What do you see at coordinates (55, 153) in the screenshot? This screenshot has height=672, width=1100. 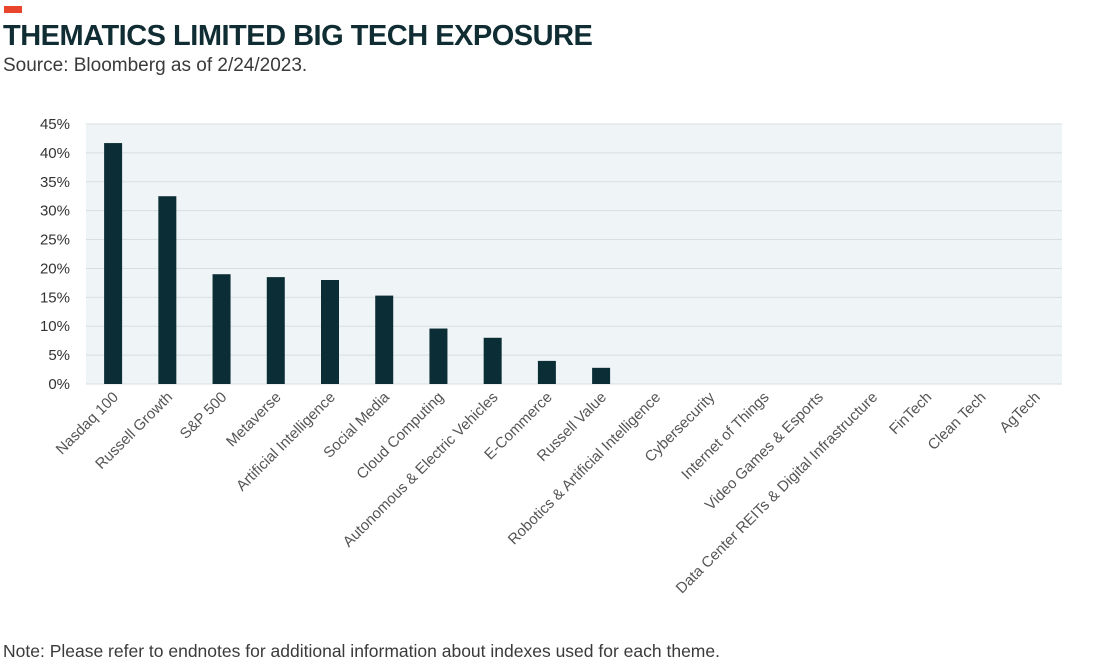 I see `y-tick-label: 40%` at bounding box center [55, 153].